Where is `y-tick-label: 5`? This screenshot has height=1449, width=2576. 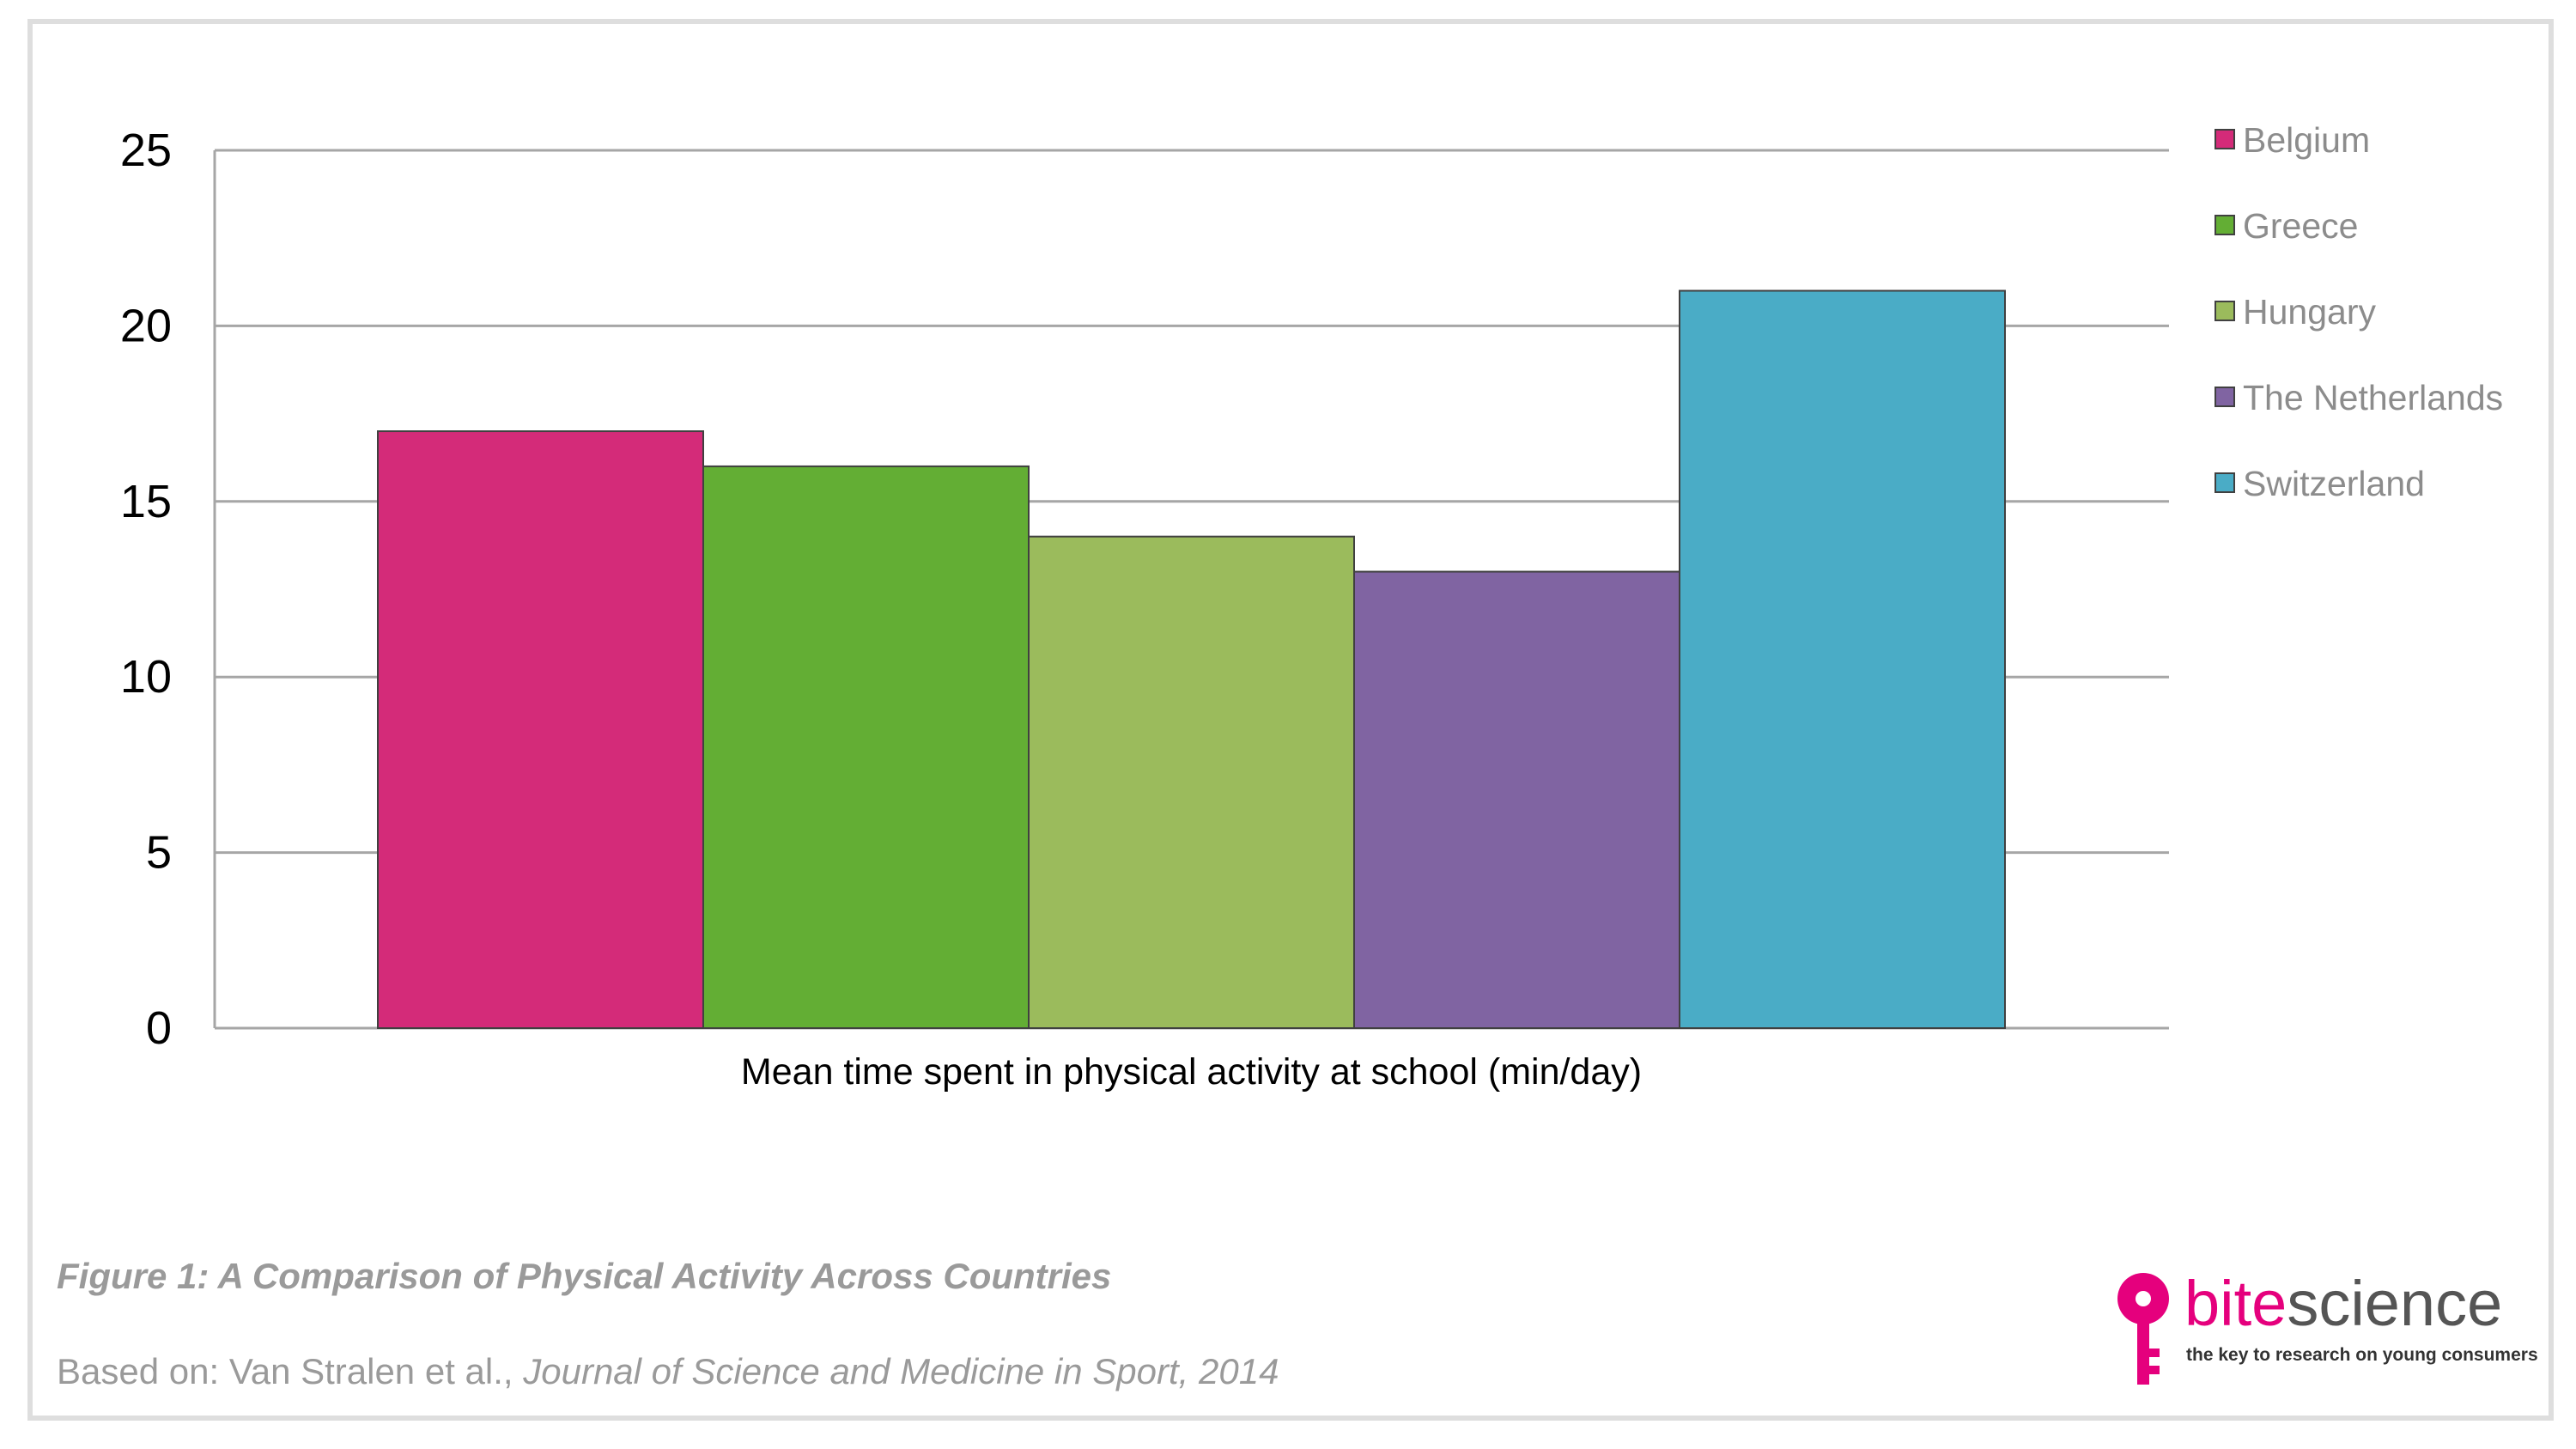
y-tick-label: 5 is located at coordinates (159, 853).